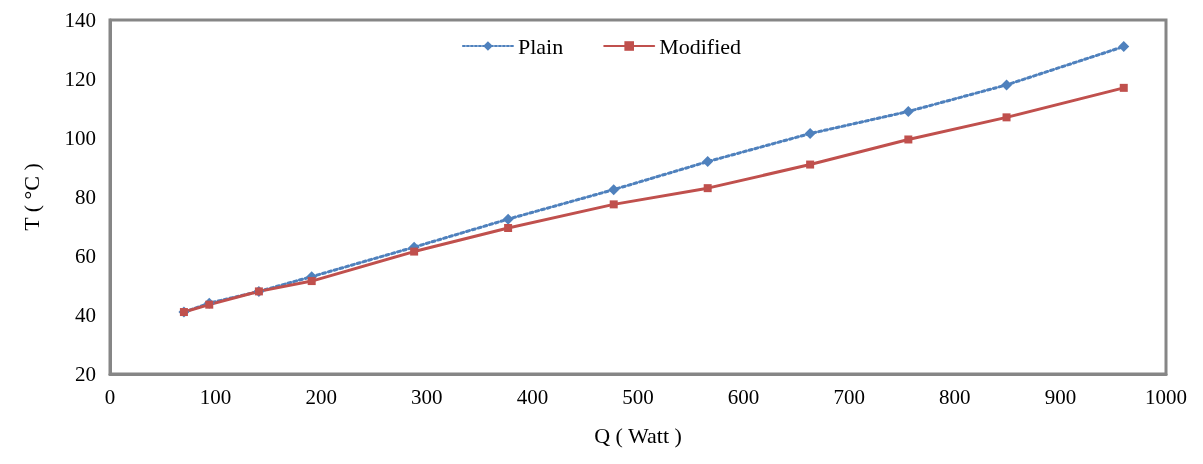 The image size is (1203, 464). Describe the element at coordinates (638, 435) in the screenshot. I see `x-axis-title: Q ( Watt )` at that location.